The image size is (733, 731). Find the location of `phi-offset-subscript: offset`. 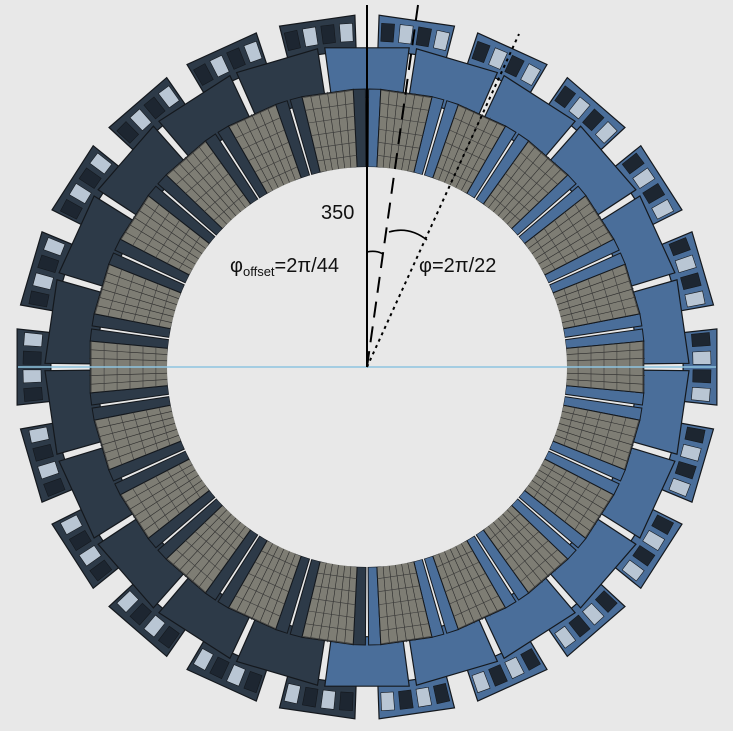

phi-offset-subscript: offset is located at coordinates (259, 271).